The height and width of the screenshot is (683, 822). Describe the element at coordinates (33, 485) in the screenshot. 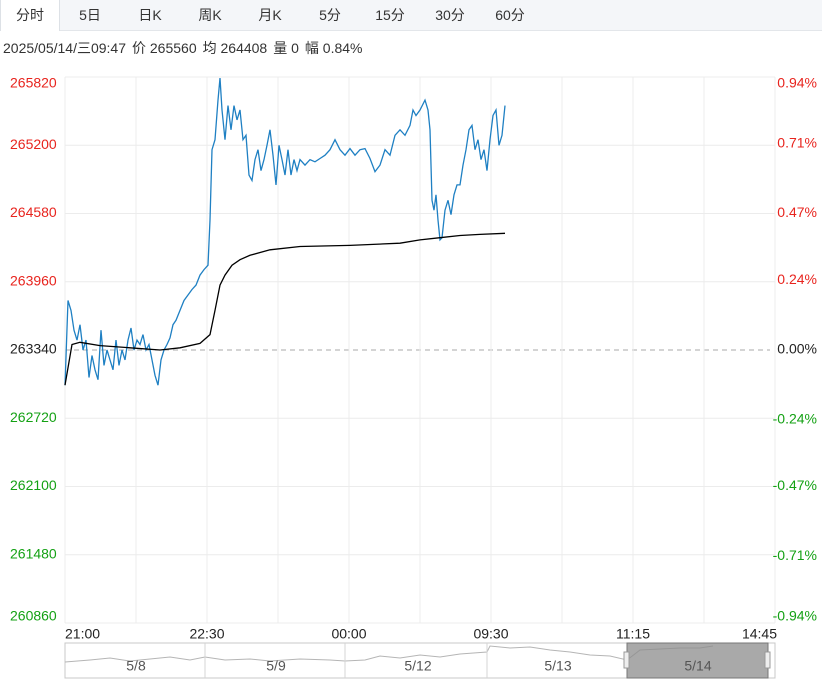

I see `y-tick-label: 262100` at that location.